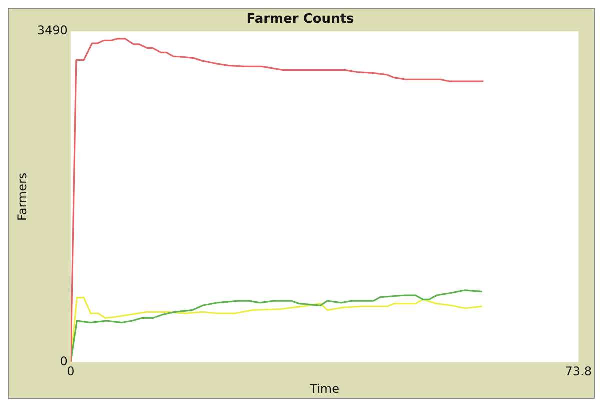 This screenshot has width=603, height=407. I want to click on y-tick-label: 3490, so click(52, 31).